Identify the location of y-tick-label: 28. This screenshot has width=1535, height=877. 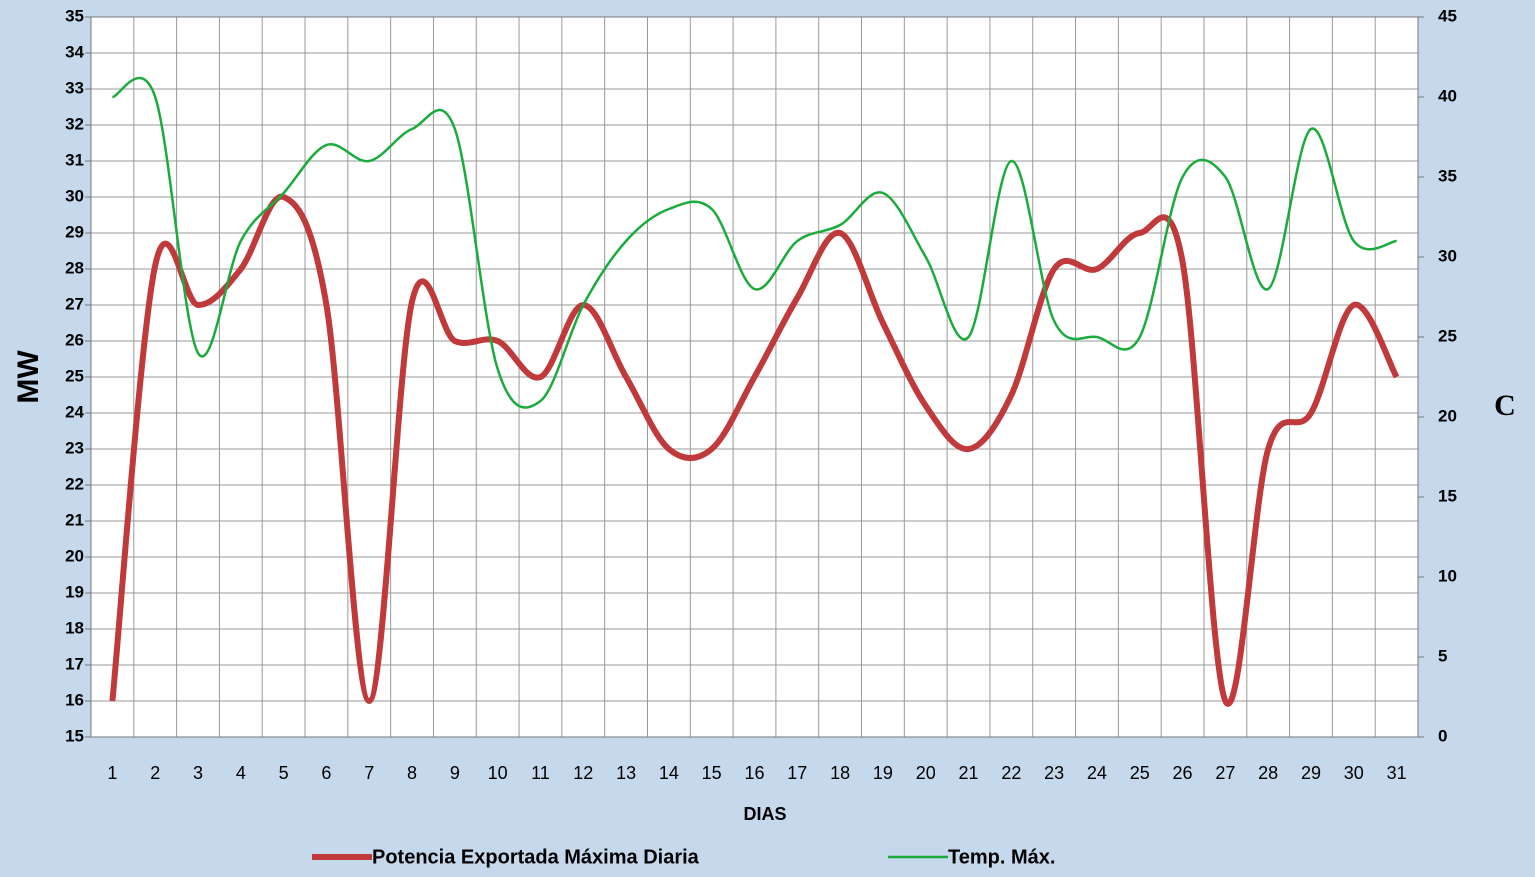
(74, 267).